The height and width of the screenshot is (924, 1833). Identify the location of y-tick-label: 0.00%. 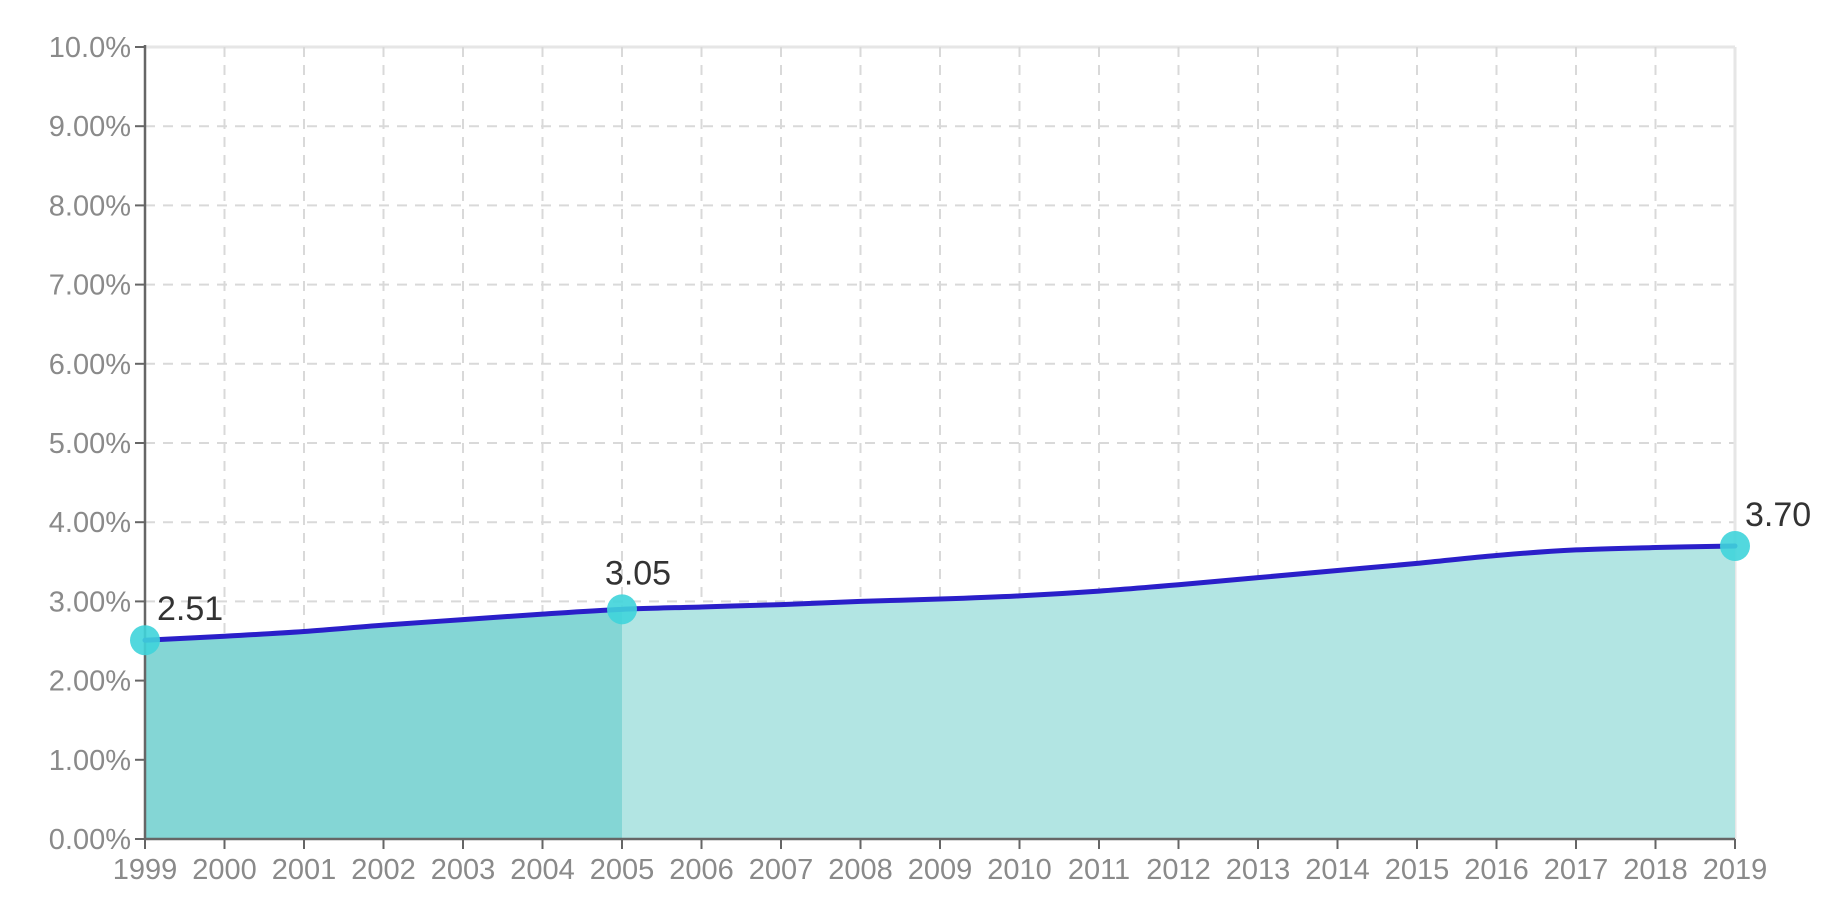
(90, 840).